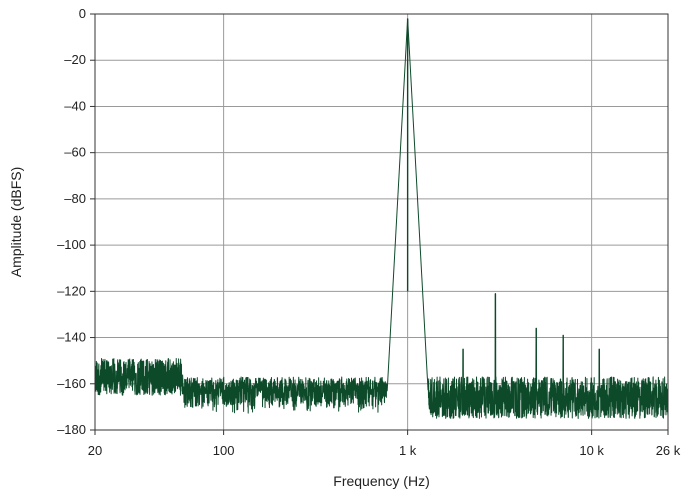 The image size is (688, 495). Describe the element at coordinates (71, 383) in the screenshot. I see `y-tick-label: –160` at that location.